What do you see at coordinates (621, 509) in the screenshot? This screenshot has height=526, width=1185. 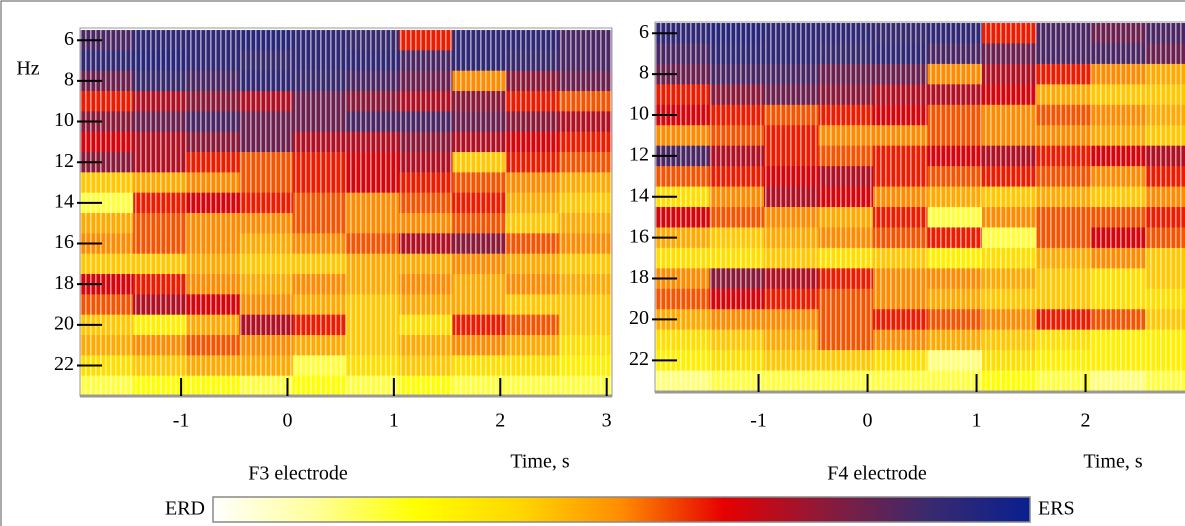 I see `colorbar` at bounding box center [621, 509].